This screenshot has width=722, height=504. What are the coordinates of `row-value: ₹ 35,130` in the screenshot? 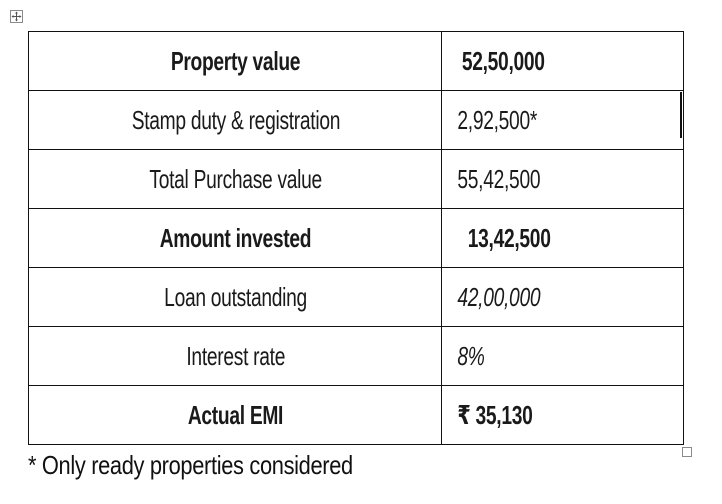 It's located at (494, 414).